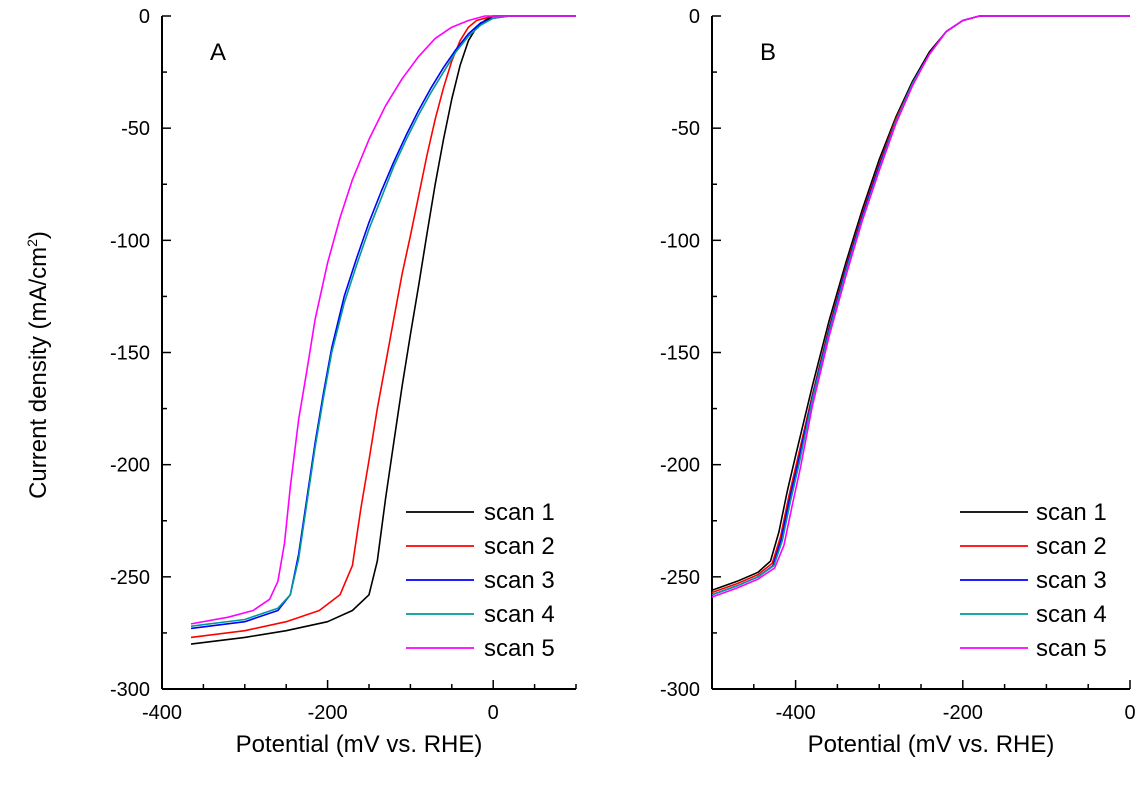  I want to click on panel-label: B, so click(768, 52).